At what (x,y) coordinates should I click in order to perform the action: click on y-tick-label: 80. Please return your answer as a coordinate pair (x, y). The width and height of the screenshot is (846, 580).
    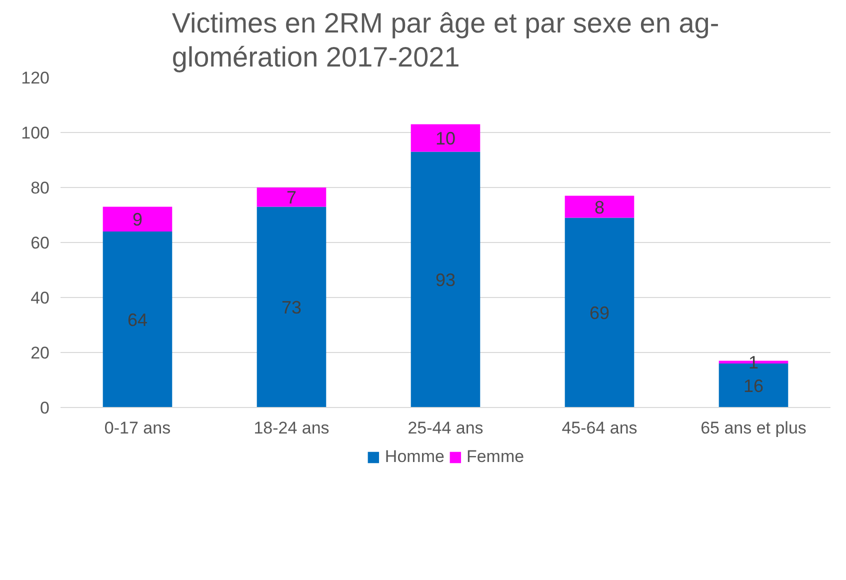
    Looking at the image, I should click on (40, 188).